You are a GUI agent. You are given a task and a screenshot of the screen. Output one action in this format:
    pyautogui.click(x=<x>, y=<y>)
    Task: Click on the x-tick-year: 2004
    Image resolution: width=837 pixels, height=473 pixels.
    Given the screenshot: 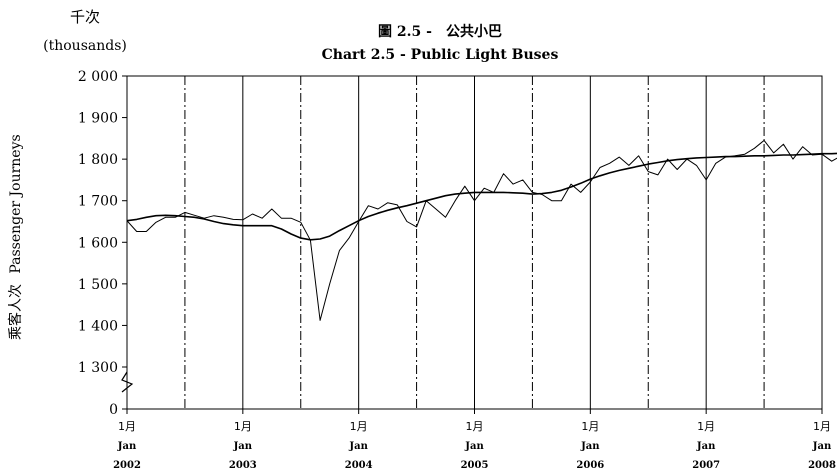 What is the action you would take?
    pyautogui.click(x=359, y=465)
    